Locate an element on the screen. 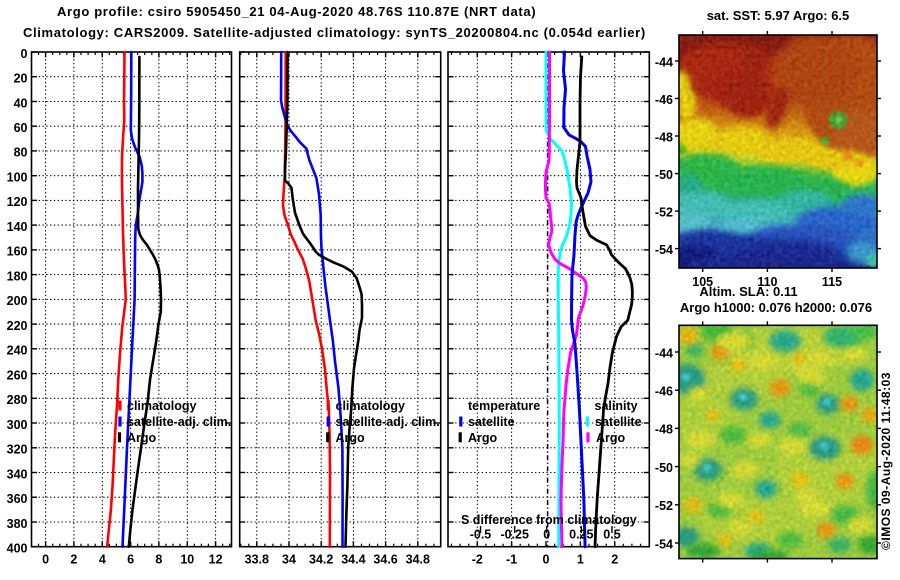 This screenshot has height=580, width=900. svg-text: 4 is located at coordinates (102, 560).